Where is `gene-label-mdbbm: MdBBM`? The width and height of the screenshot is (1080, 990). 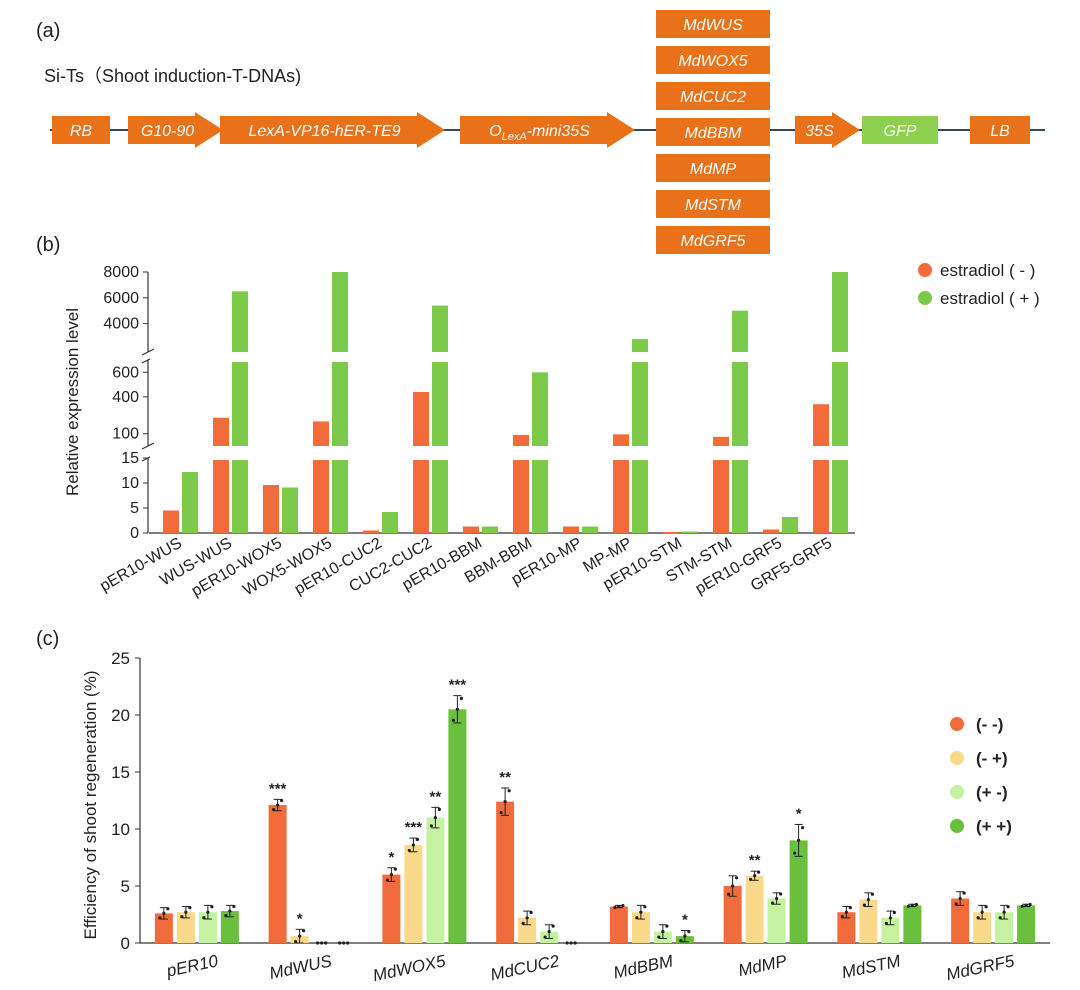
gene-label-mdbbm: MdBBM is located at coordinates (714, 133).